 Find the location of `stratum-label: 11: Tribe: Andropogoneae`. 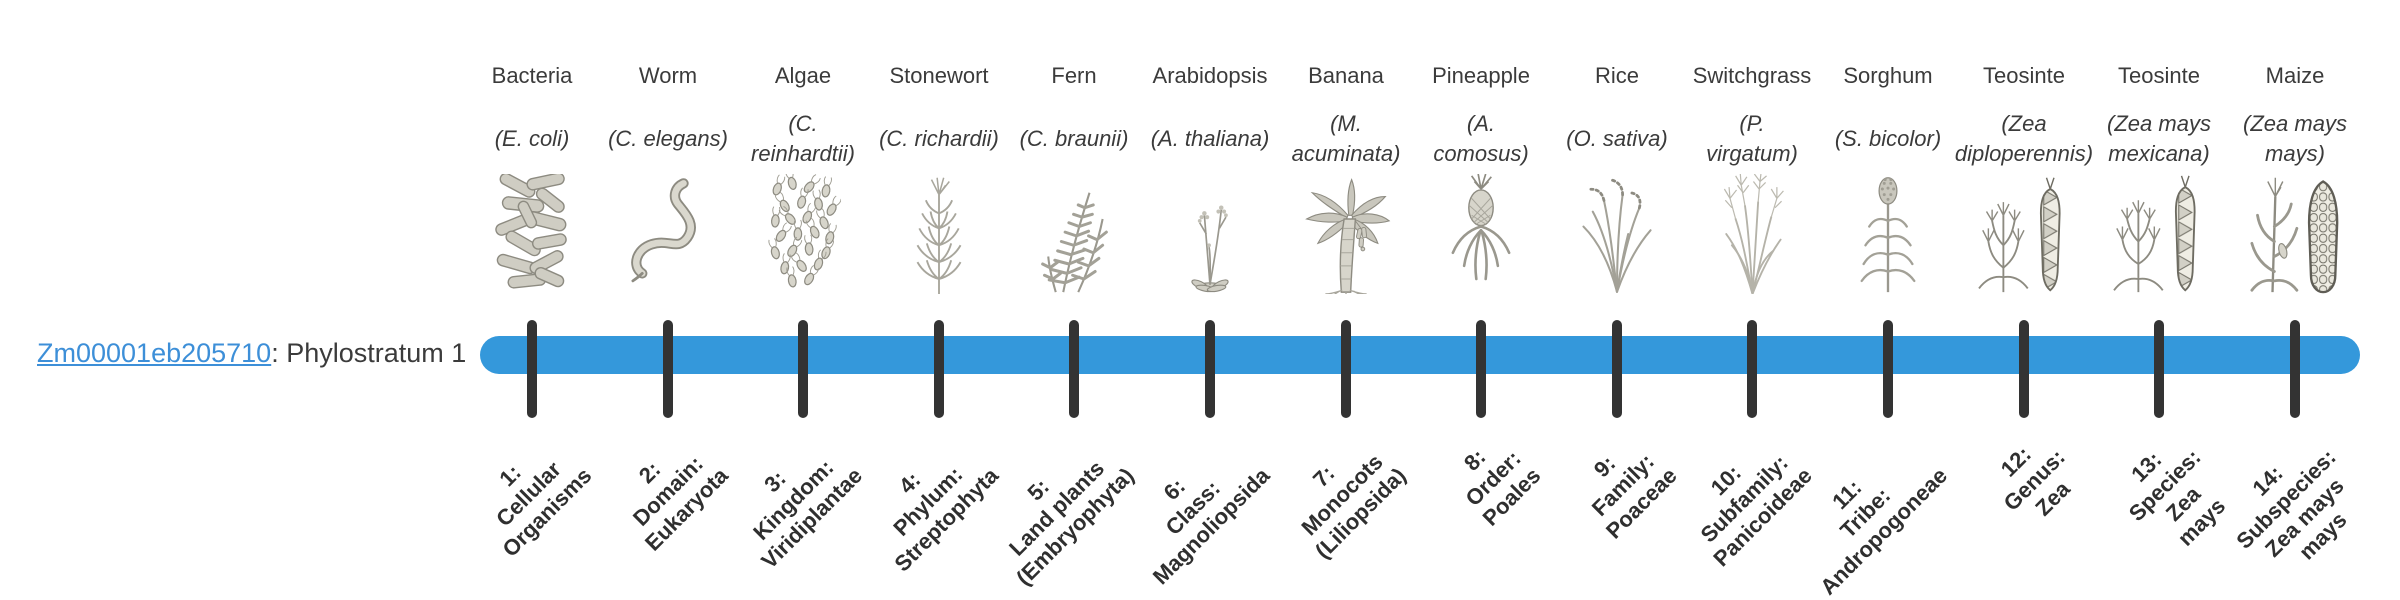

stratum-label: 11: Tribe: Andropogoneae is located at coordinates (1884, 531).